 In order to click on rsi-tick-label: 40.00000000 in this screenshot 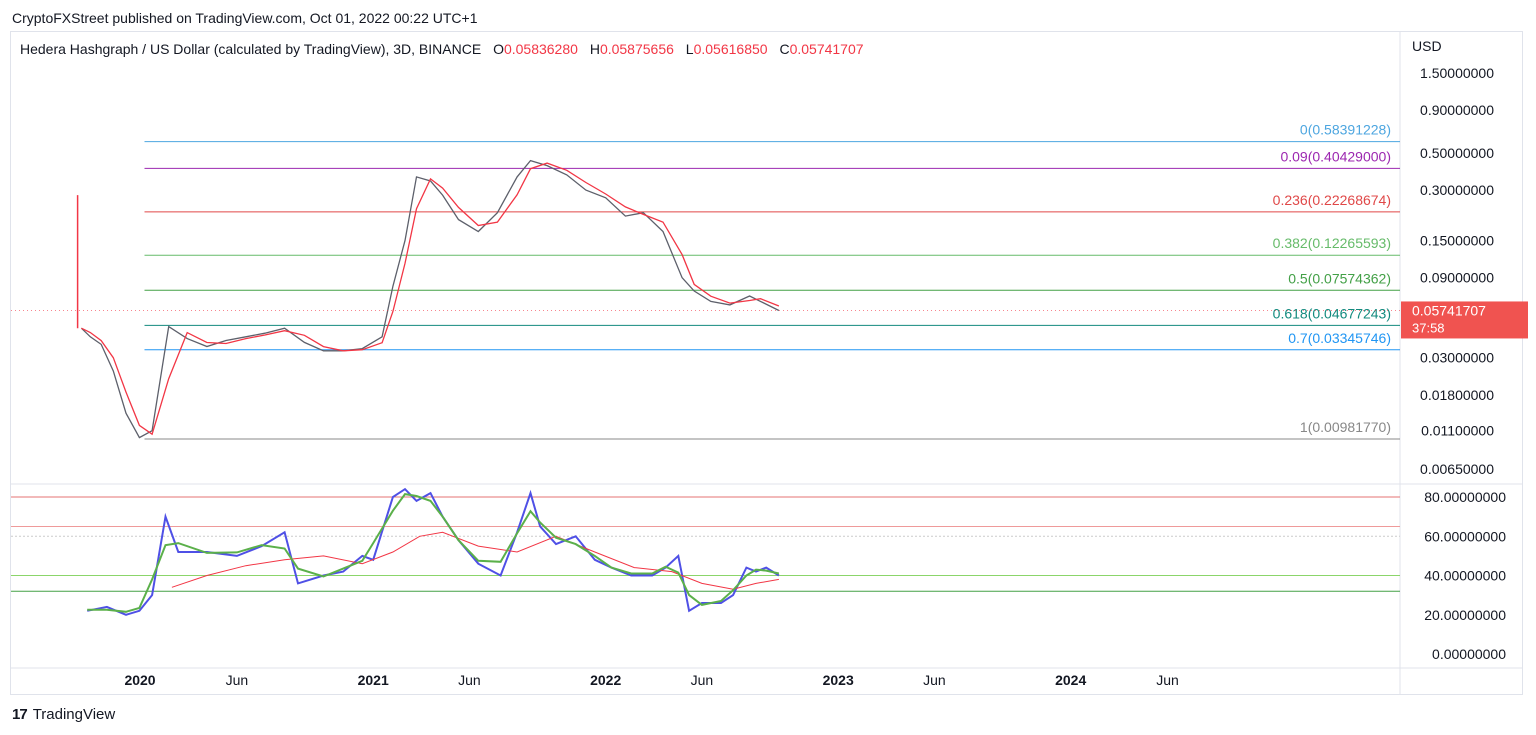, I will do `click(1465, 576)`.